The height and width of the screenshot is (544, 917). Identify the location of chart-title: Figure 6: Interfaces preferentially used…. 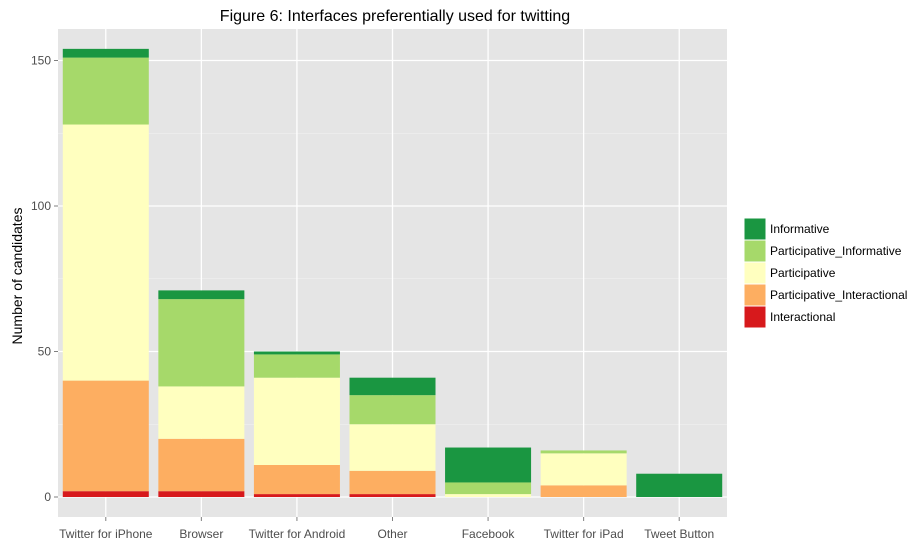
(395, 16).